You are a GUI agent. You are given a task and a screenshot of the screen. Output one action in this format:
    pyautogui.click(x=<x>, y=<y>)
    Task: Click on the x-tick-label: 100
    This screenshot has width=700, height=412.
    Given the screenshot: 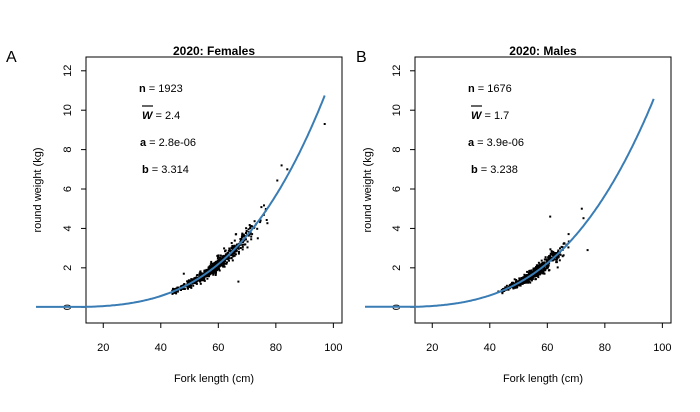 What is the action you would take?
    pyautogui.click(x=333, y=348)
    